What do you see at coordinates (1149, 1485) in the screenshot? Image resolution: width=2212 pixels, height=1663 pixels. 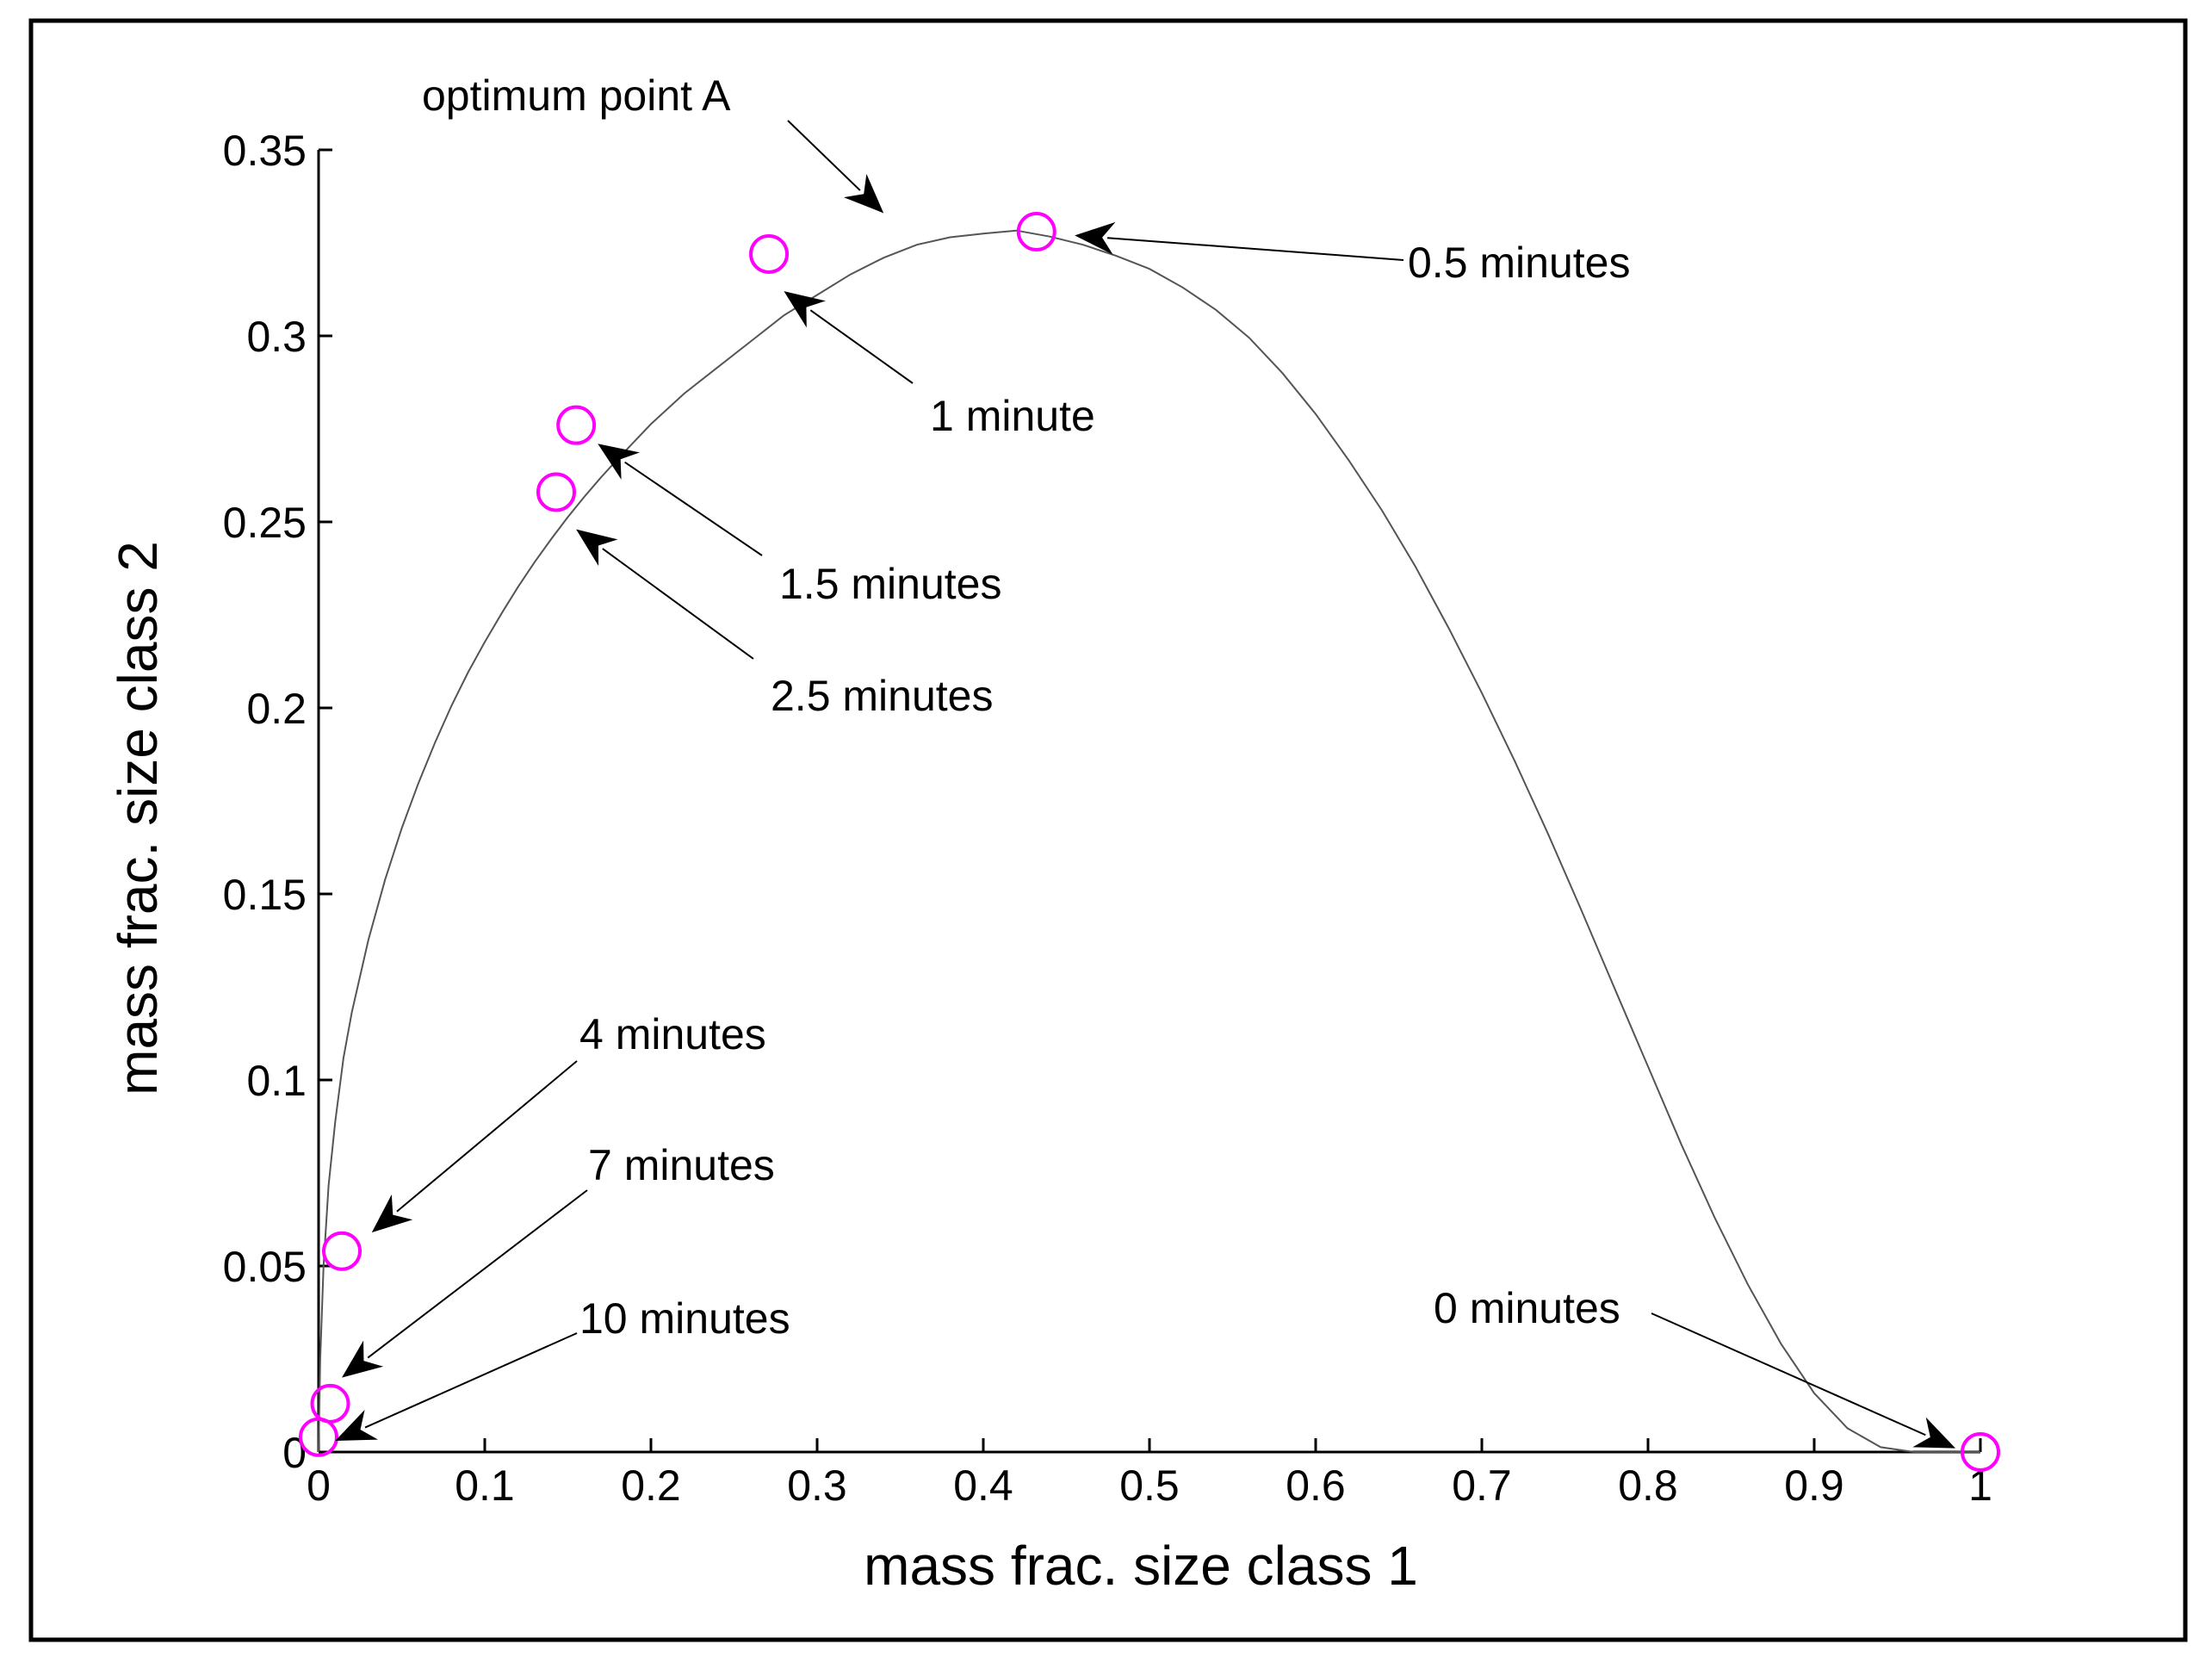 I see `x-tick-label: 0.5` at bounding box center [1149, 1485].